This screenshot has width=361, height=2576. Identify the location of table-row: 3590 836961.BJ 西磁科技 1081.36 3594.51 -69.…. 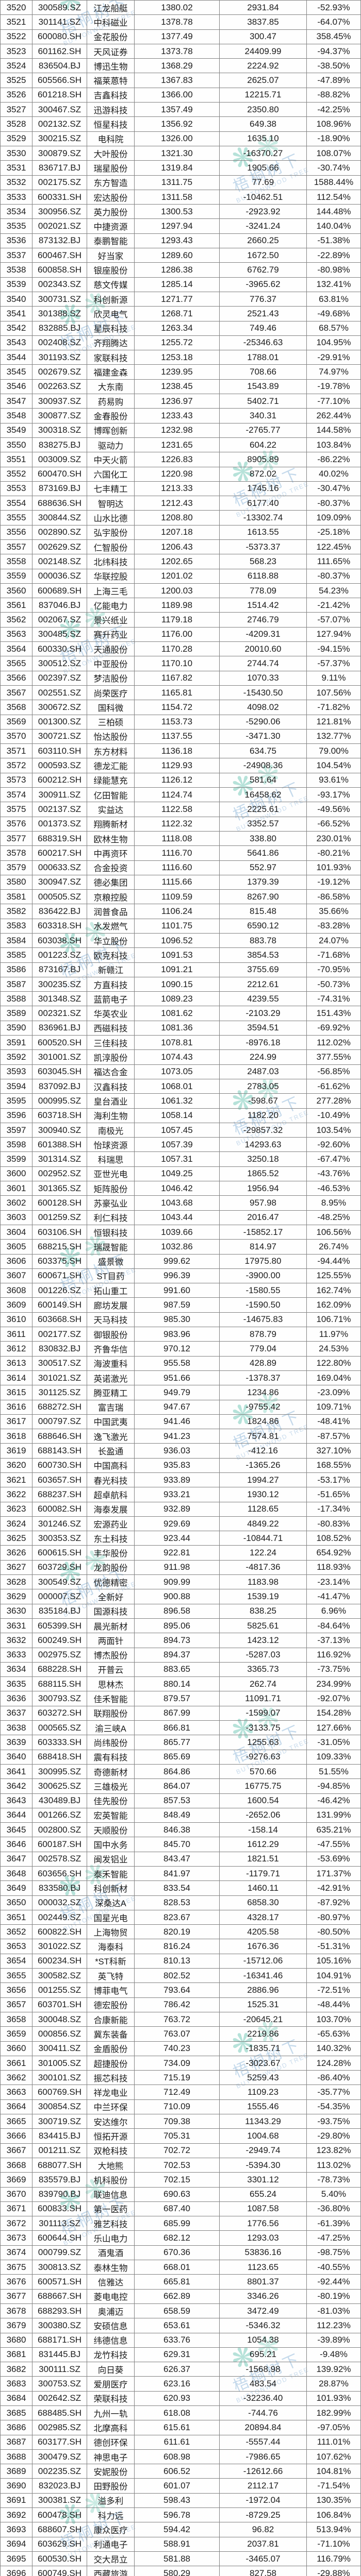
(181, 1028).